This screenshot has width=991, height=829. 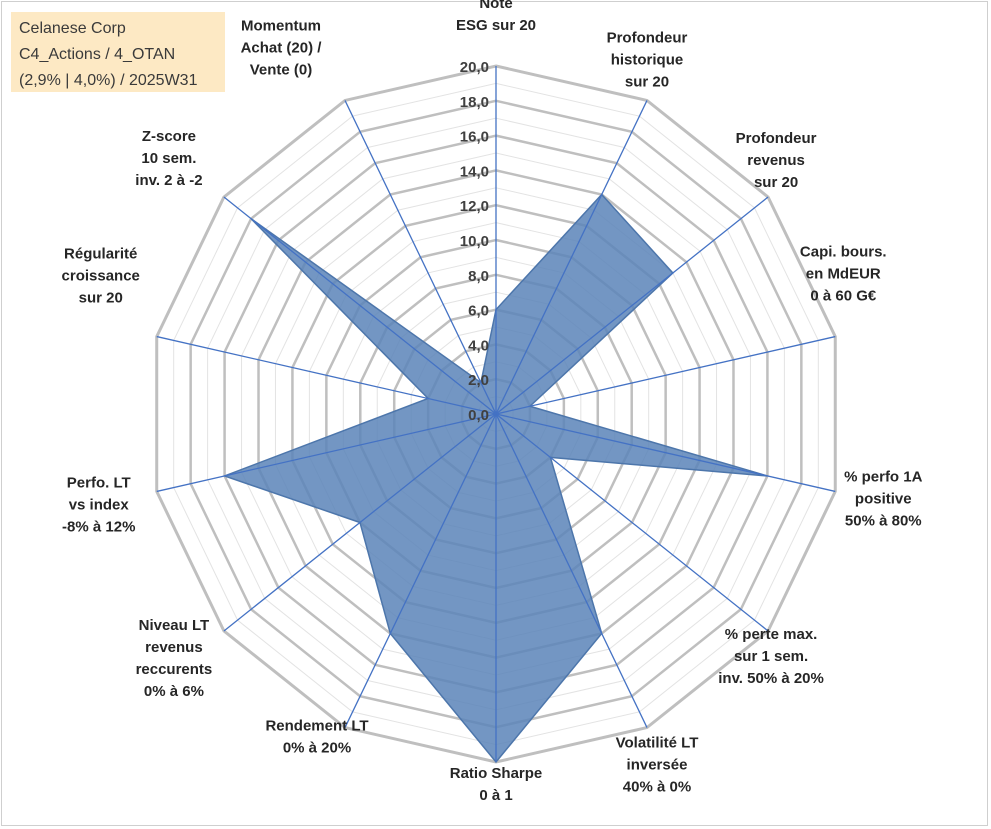 I want to click on axis-label-line: 0% à 6%, so click(x=174, y=691).